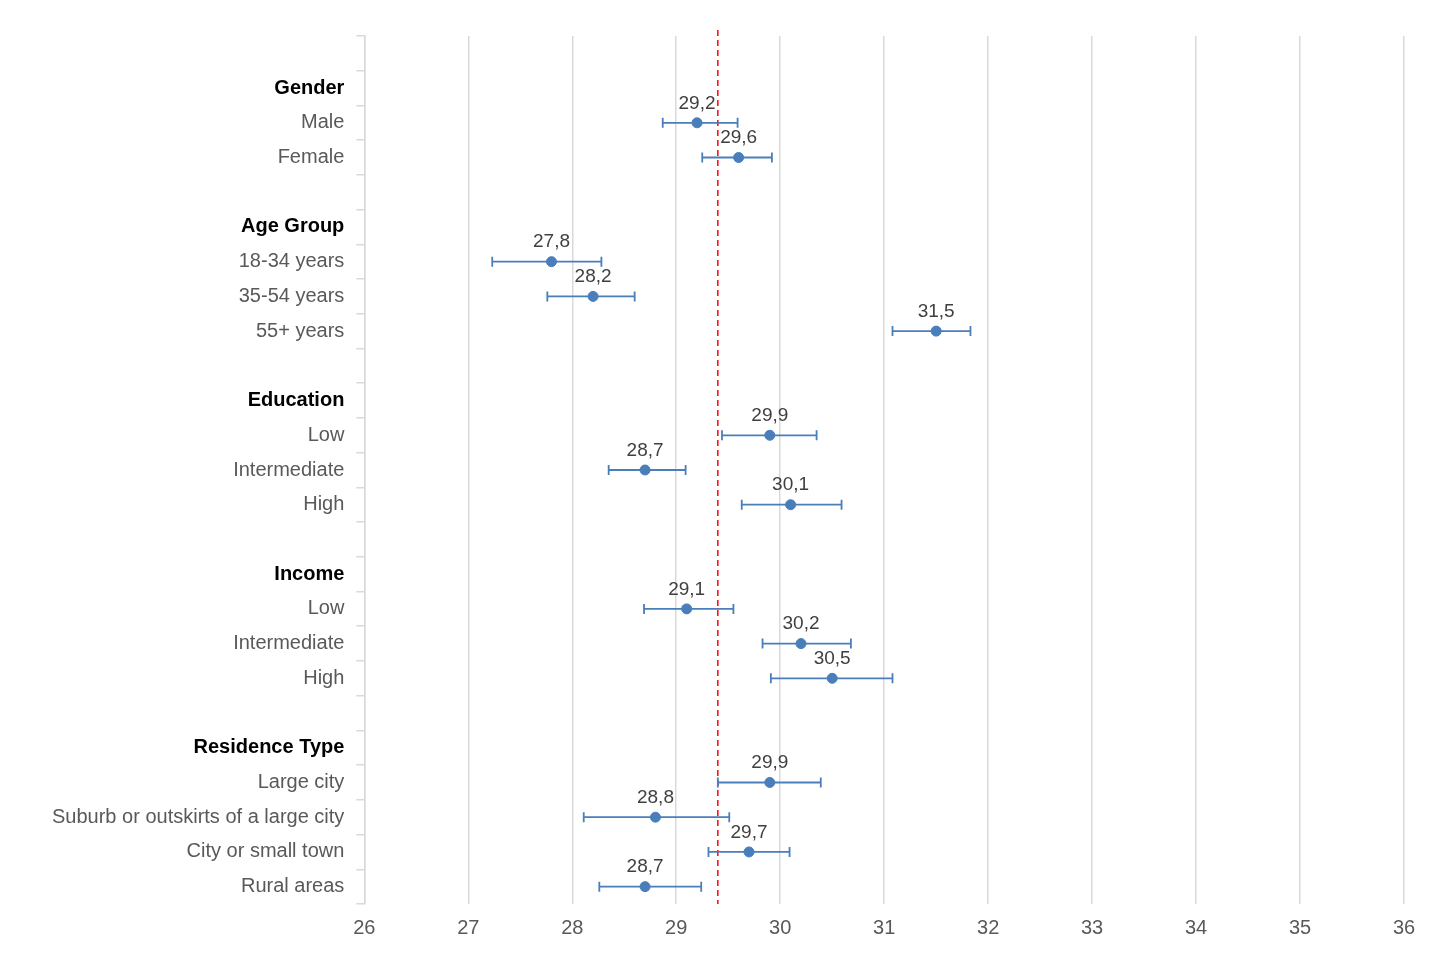 Image resolution: width=1434 pixels, height=972 pixels. Describe the element at coordinates (551, 241) in the screenshot. I see `data-label: 27,8` at that location.